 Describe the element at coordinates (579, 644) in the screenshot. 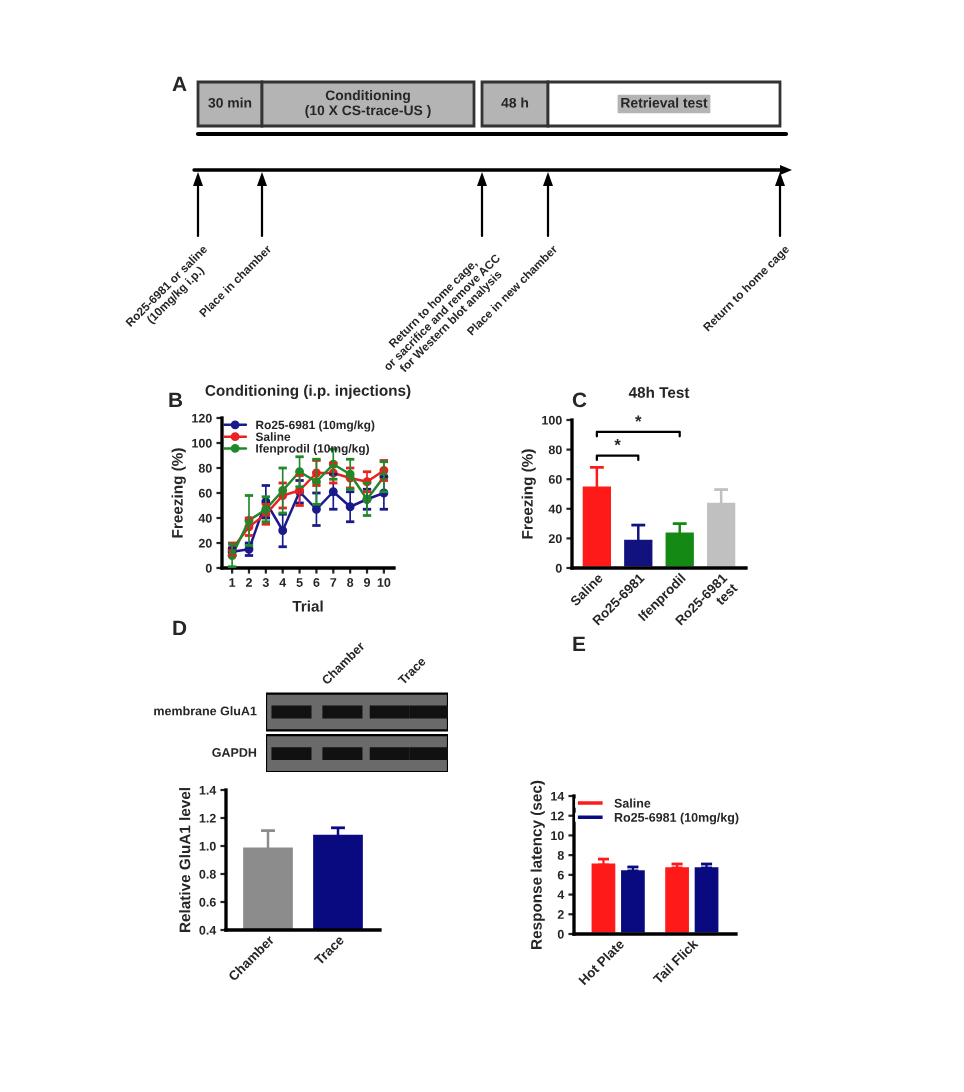

I see `text: E` at that location.